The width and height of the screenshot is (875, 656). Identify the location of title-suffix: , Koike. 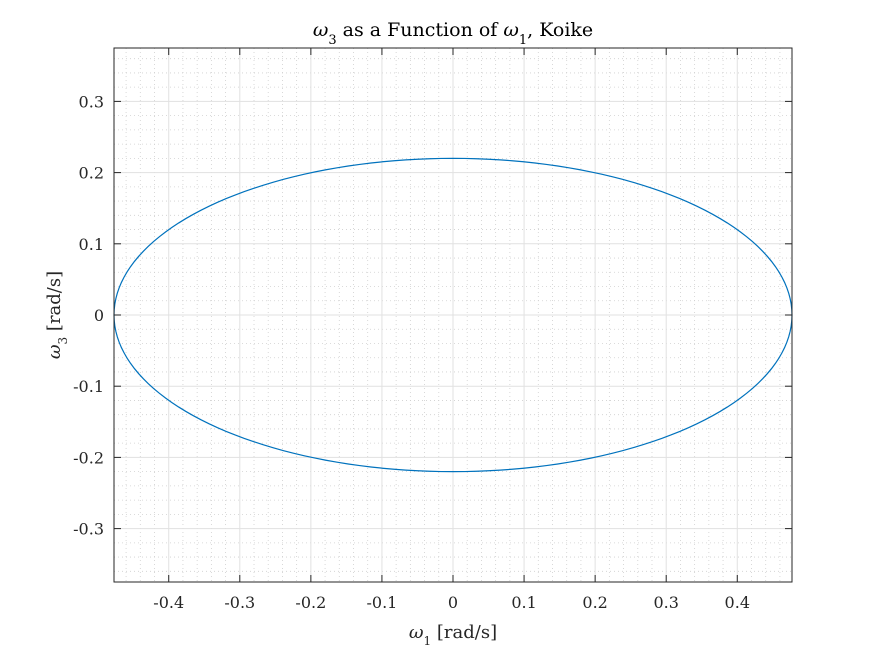
(560, 30).